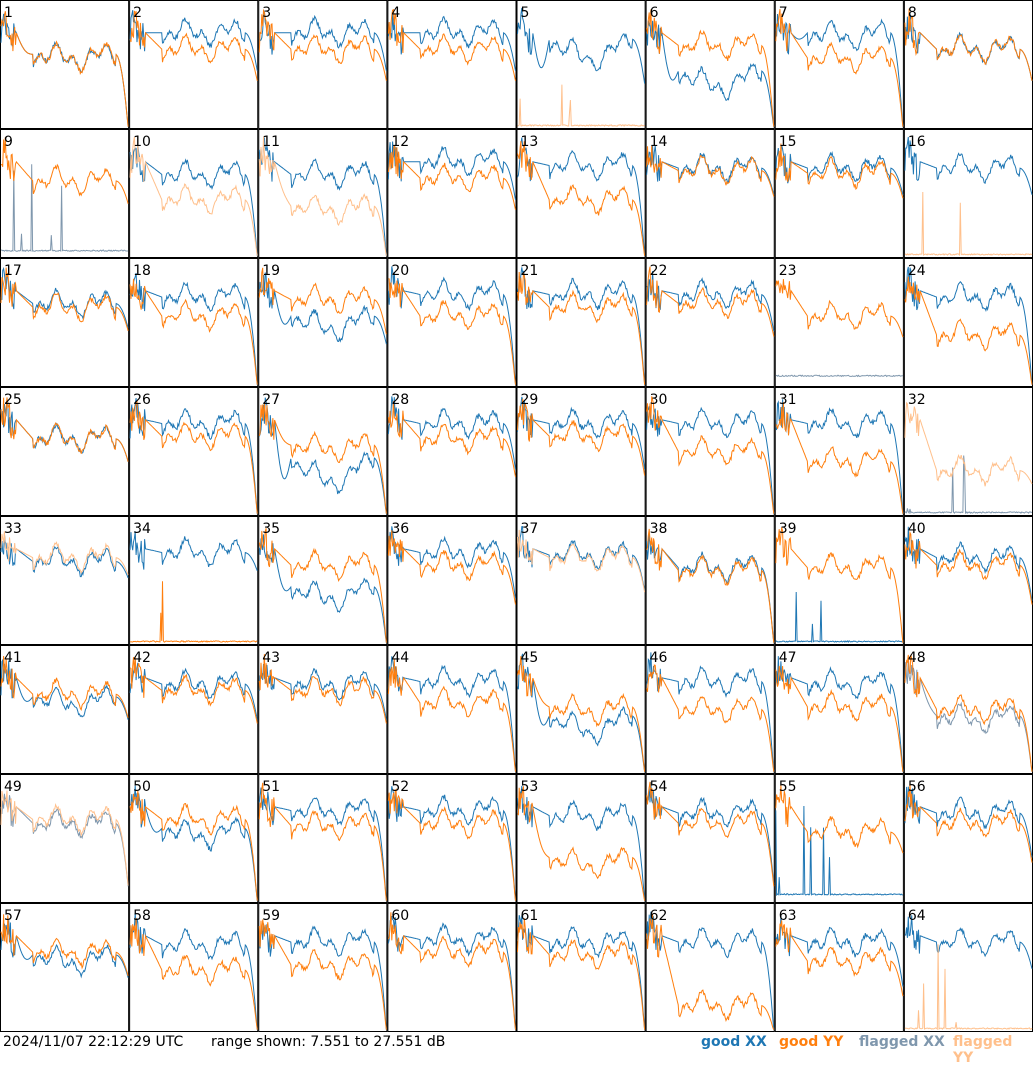 Image resolution: width=1033 pixels, height=1066 pixels. I want to click on panel-18: 18, so click(194, 322).